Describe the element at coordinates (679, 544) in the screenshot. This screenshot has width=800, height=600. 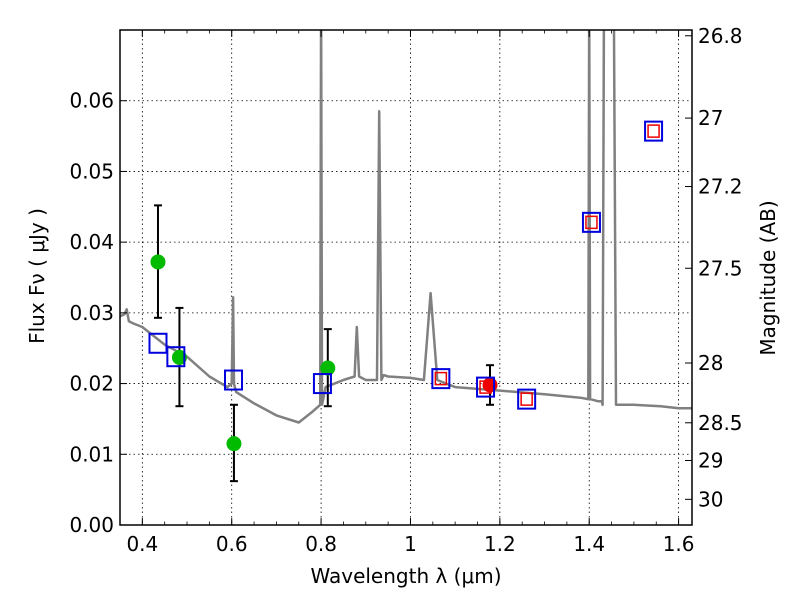
I see `x-tick-label: 1.6` at that location.